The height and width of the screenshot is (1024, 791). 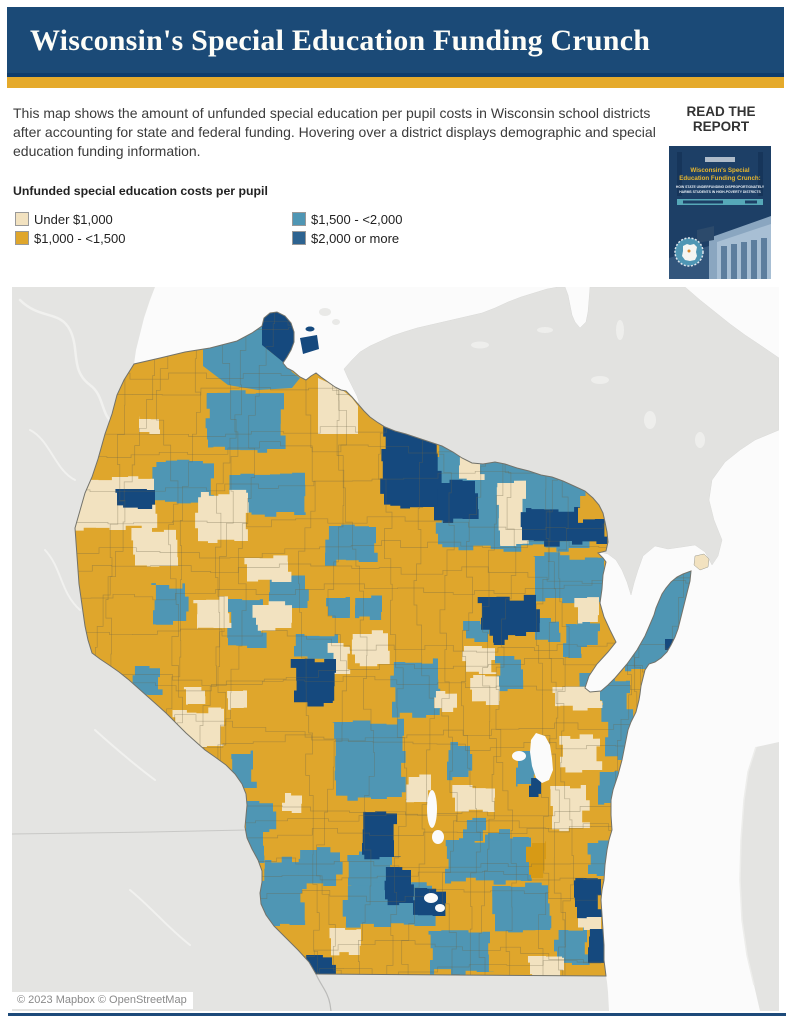 What do you see at coordinates (719, 178) in the screenshot?
I see `svg-text: Education Funding Crunch:` at bounding box center [719, 178].